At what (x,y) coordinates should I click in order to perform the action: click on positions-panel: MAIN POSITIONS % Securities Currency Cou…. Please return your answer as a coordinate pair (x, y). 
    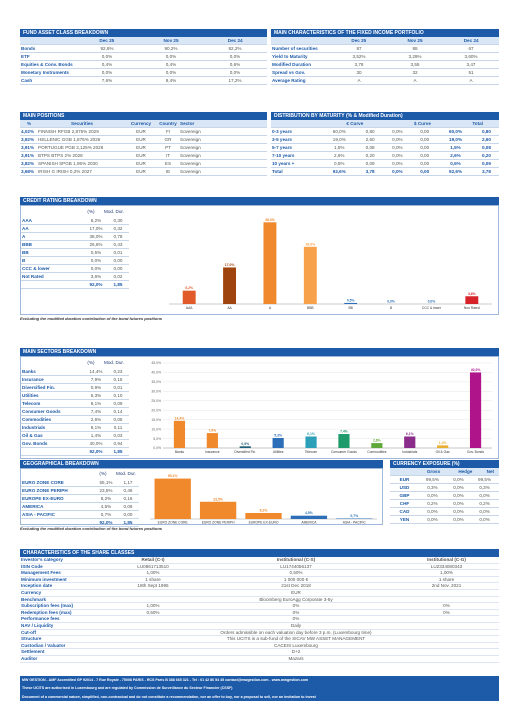
    Looking at the image, I should click on (143, 144).